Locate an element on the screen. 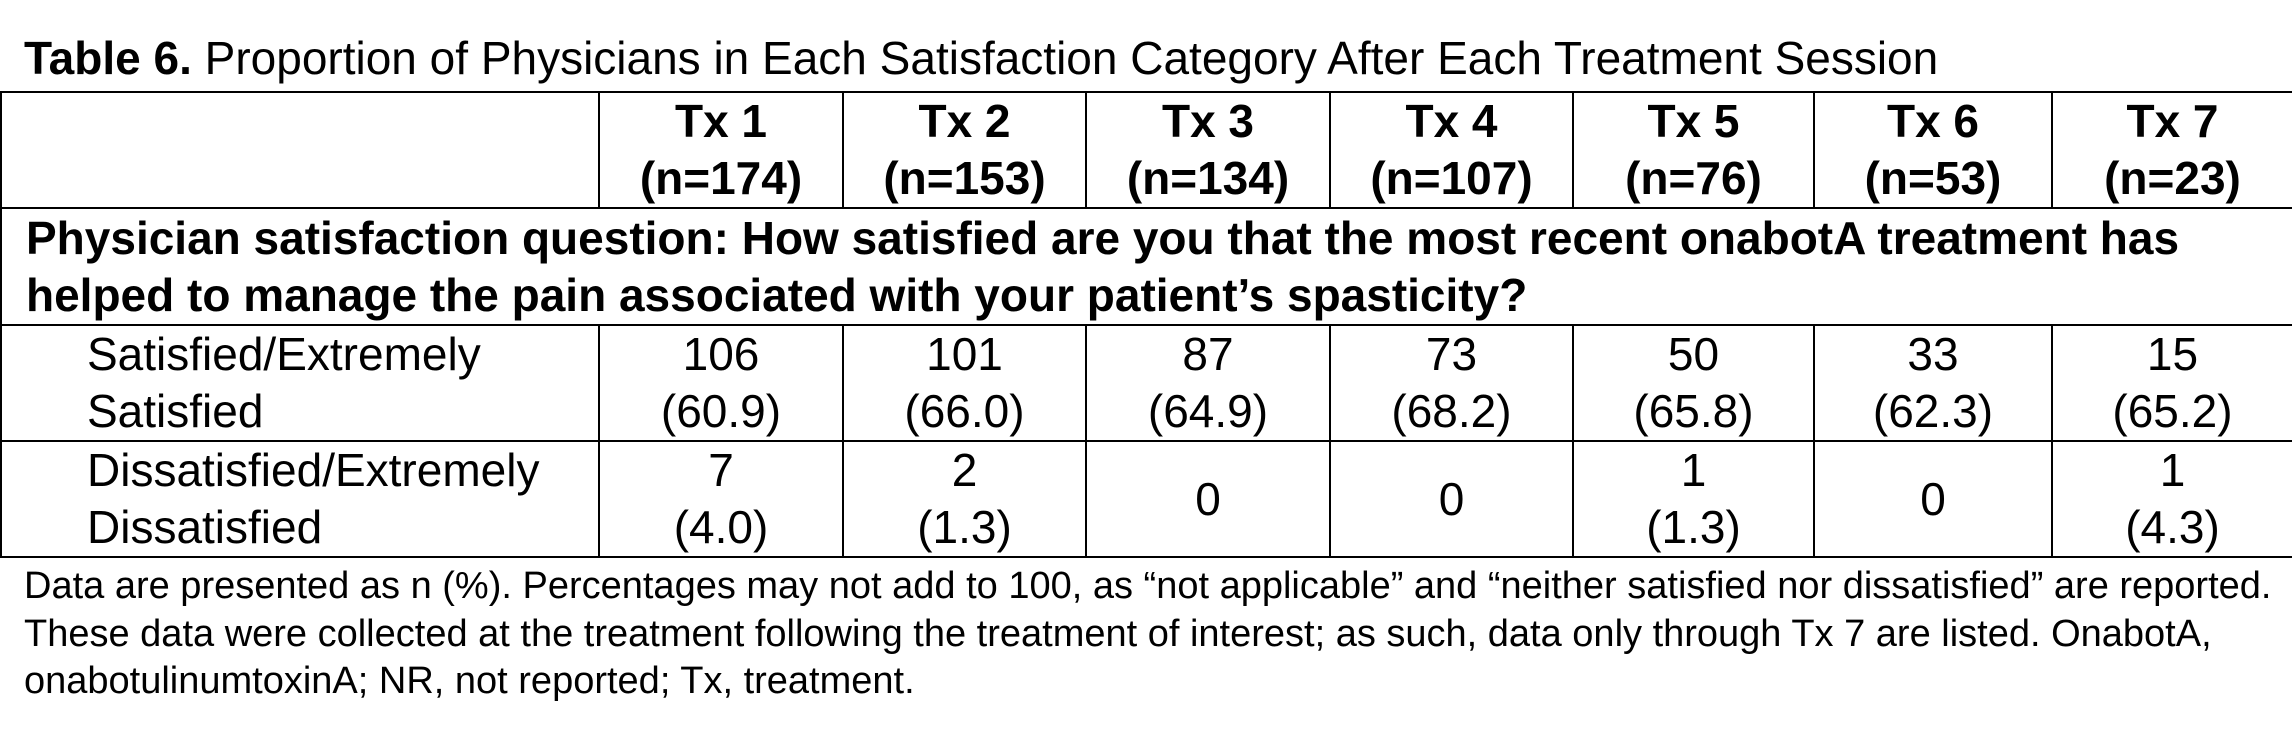 Image resolution: width=2292 pixels, height=736 pixels. data-cell: 87 (64.9) is located at coordinates (1208, 383).